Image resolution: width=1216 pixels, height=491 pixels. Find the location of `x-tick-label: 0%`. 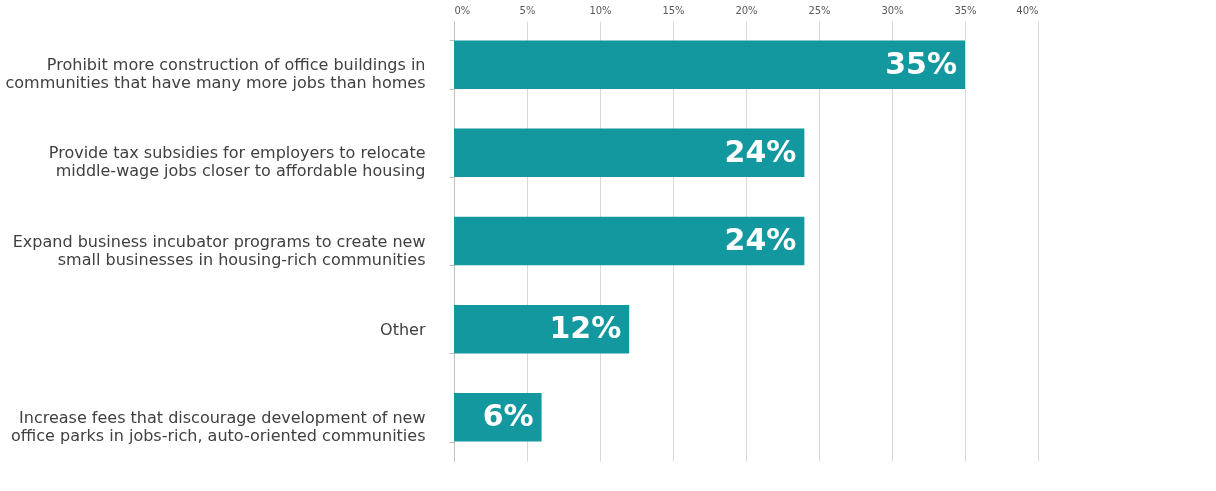

x-tick-label: 0% is located at coordinates (462, 10).